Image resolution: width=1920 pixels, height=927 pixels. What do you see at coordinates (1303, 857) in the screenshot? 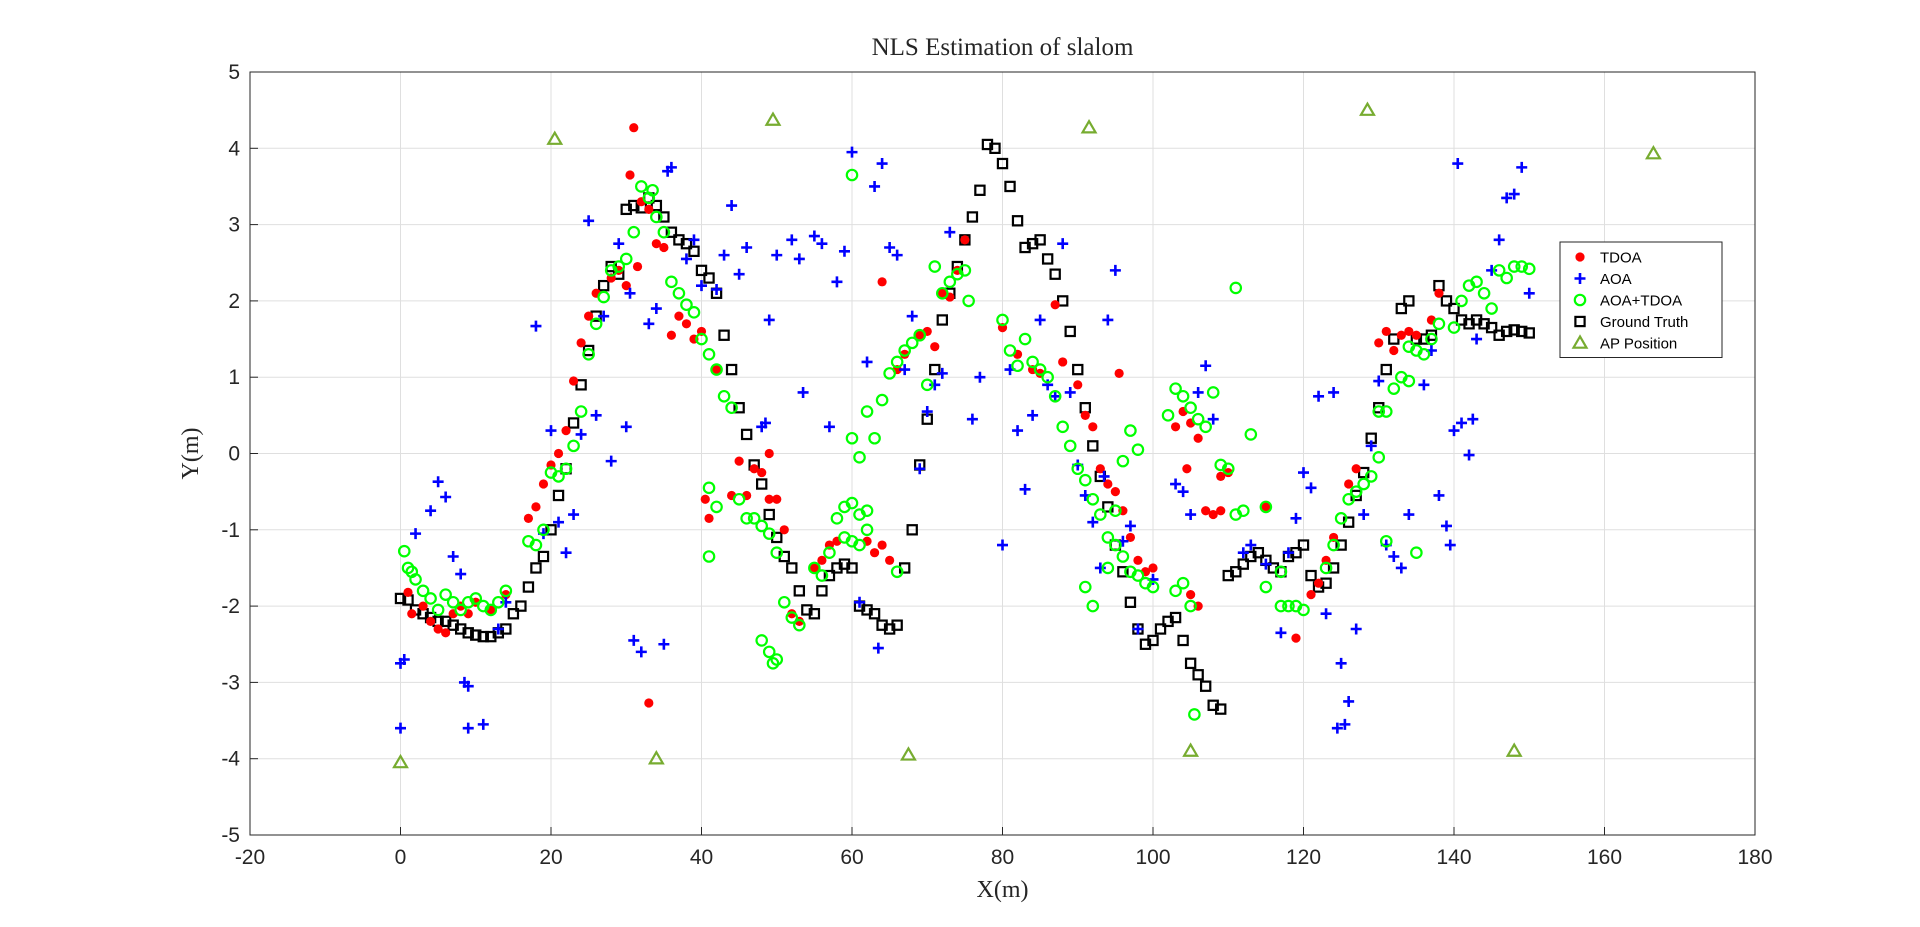
I see `x-tick-label: 120` at bounding box center [1303, 857].